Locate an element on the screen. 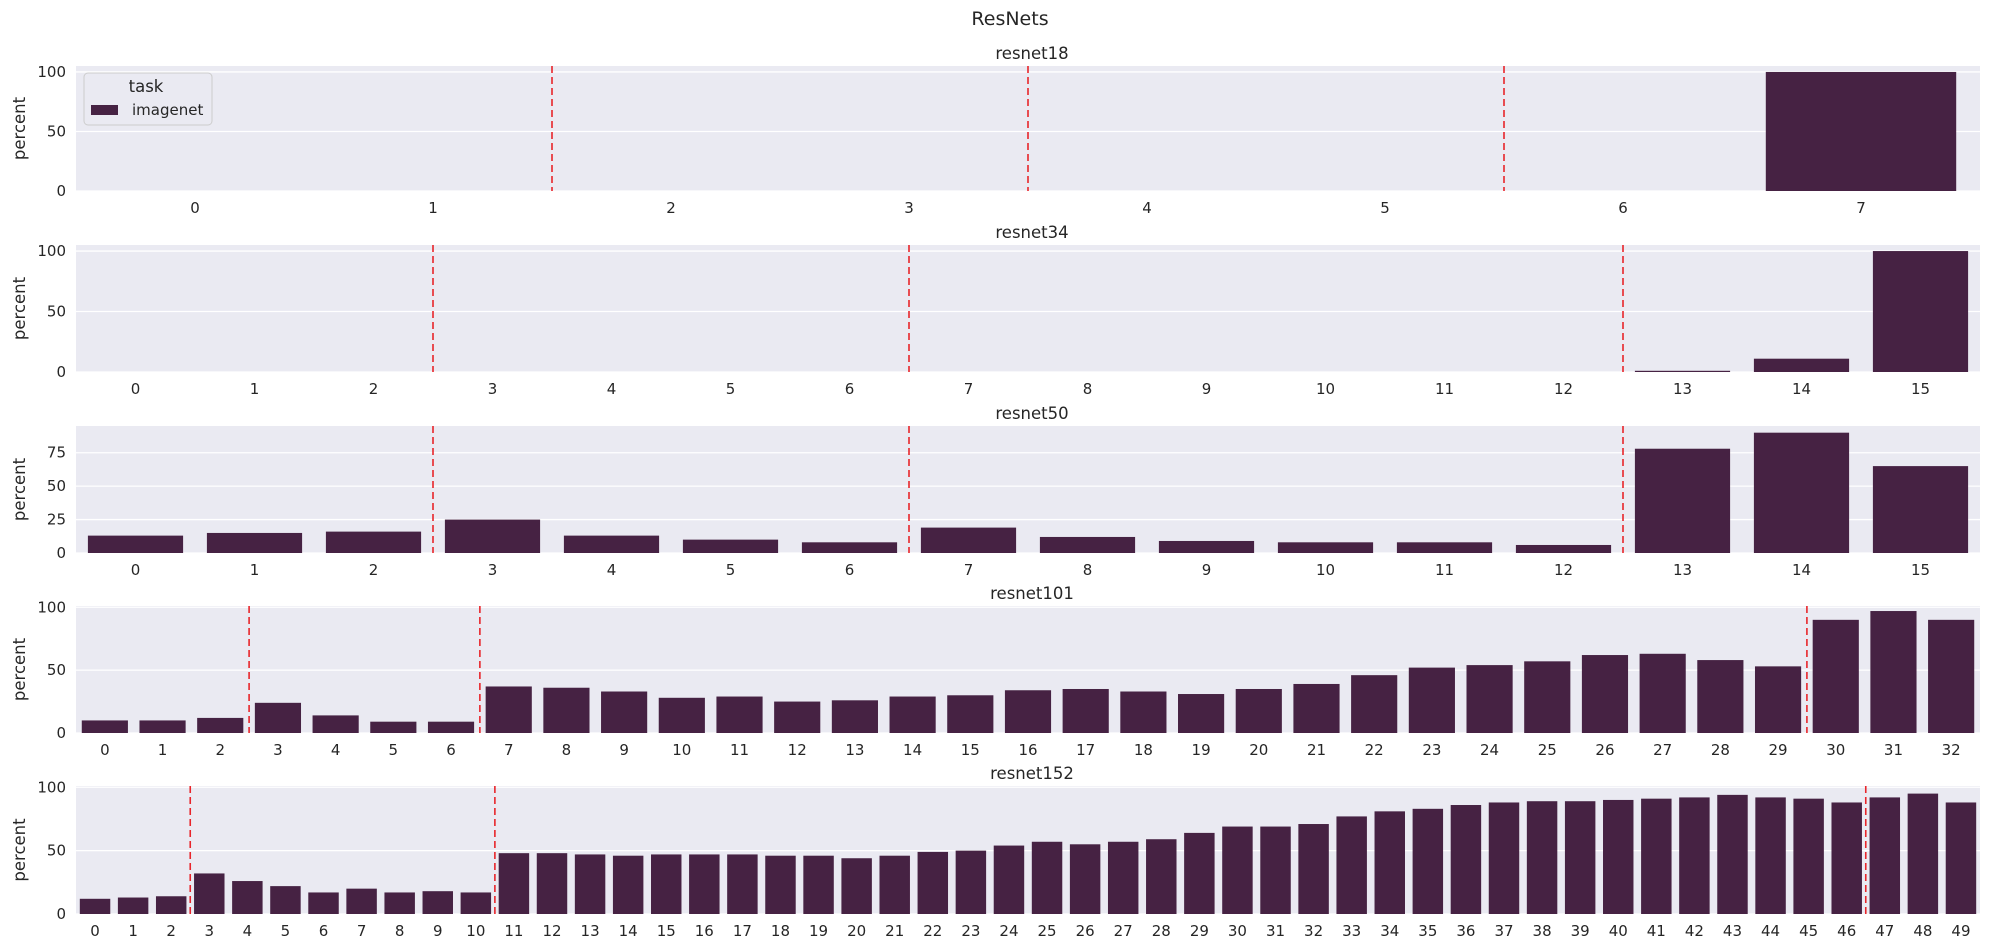  x-tick-label: 35 is located at coordinates (1427, 931).